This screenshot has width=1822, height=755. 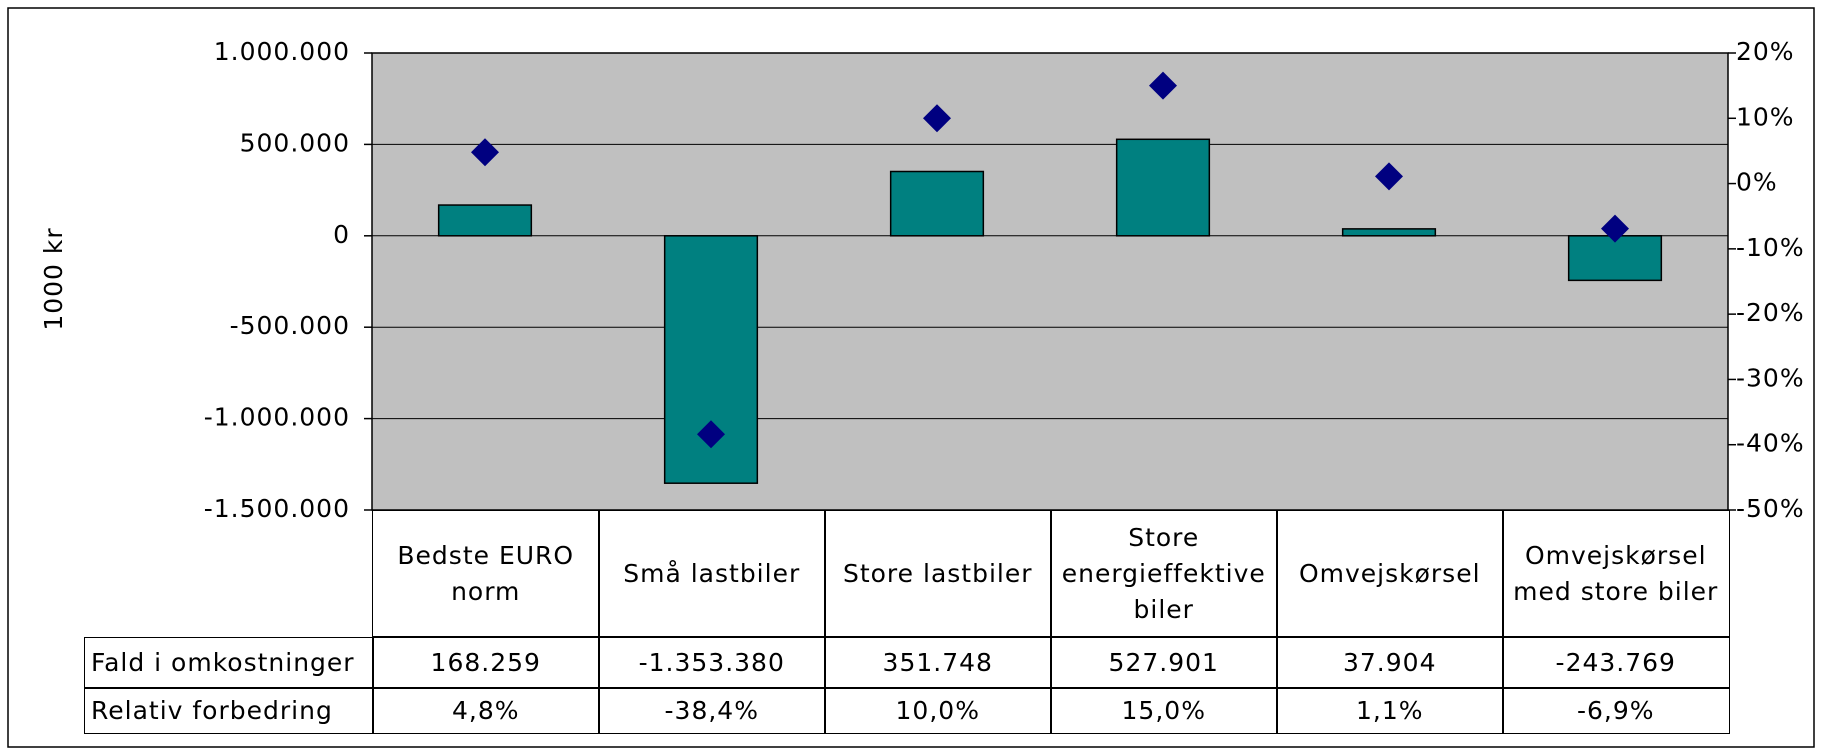 I want to click on y-tick-label: -500.000, so click(x=290, y=325).